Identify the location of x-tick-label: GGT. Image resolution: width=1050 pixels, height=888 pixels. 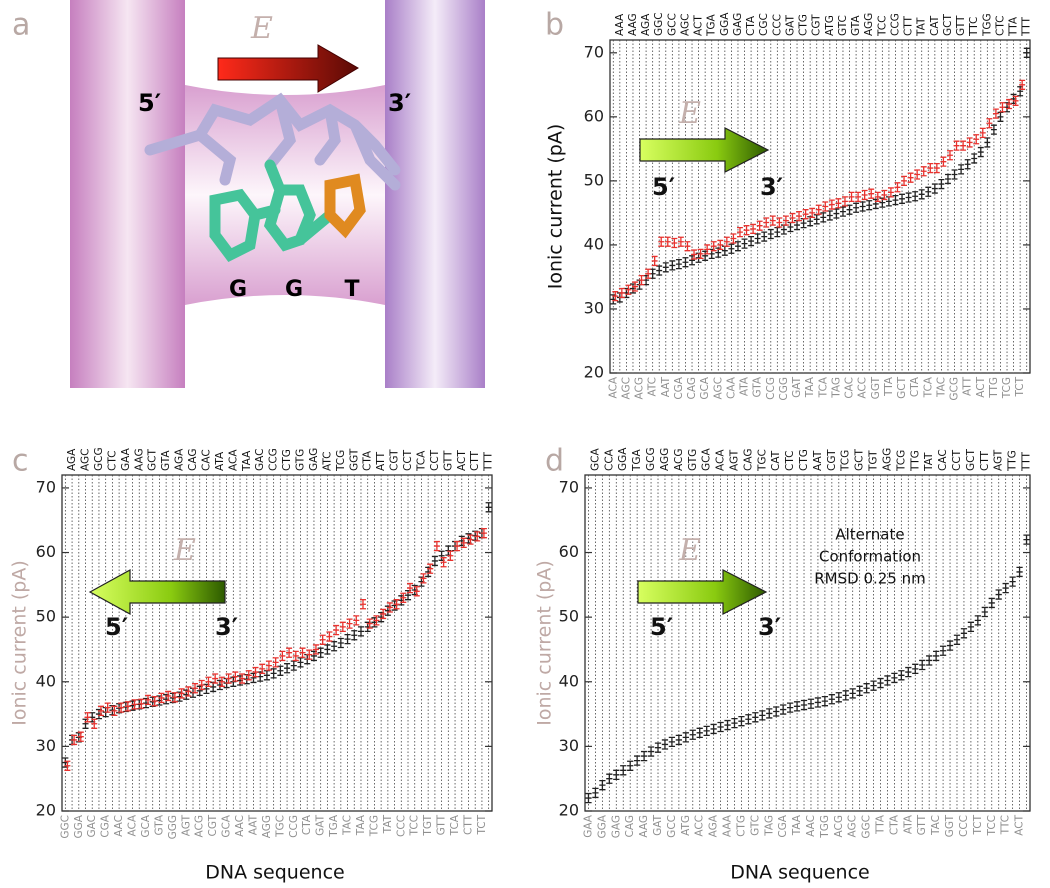
(354, 459).